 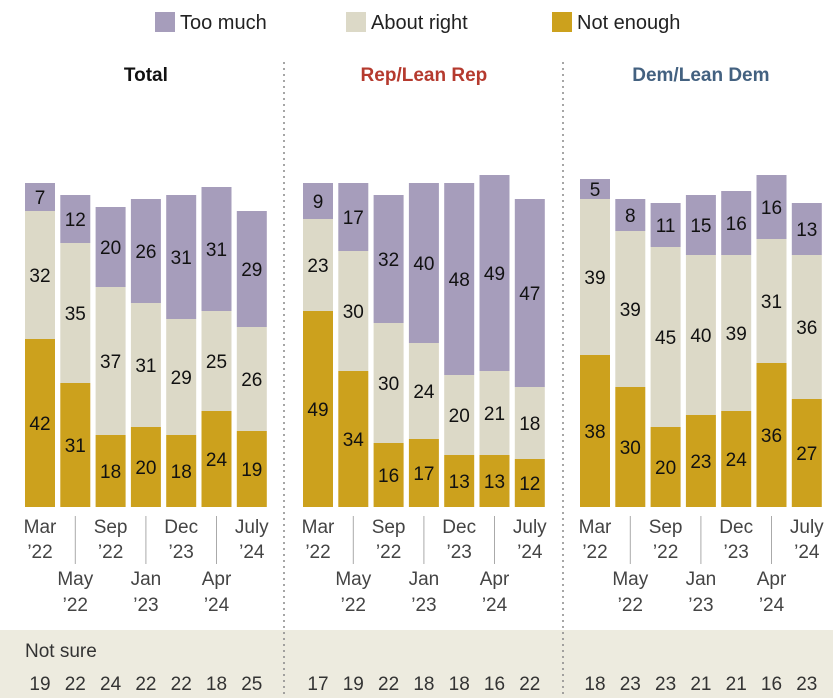 What do you see at coordinates (459, 280) in the screenshot?
I see `data-label: 48` at bounding box center [459, 280].